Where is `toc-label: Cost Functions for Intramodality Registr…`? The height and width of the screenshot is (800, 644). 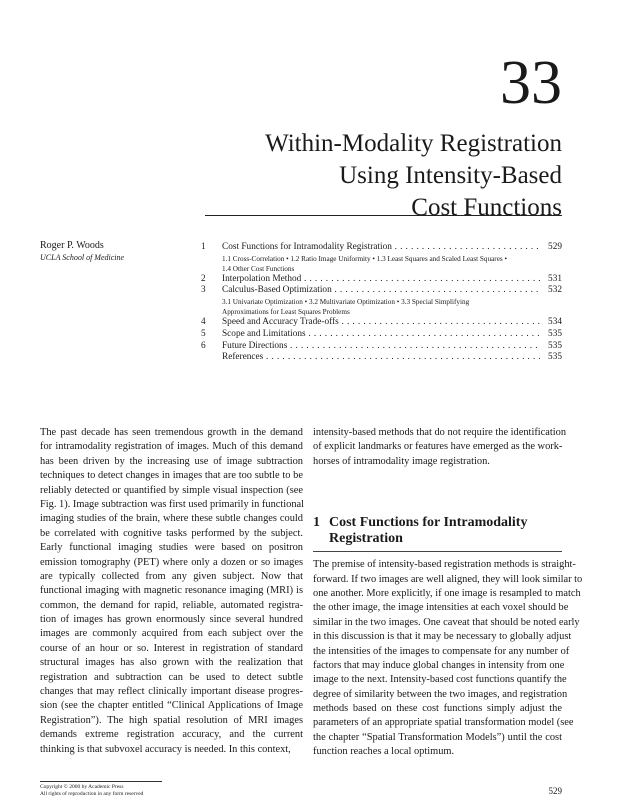
toc-label: Cost Functions for Intramodality Registr… is located at coordinates (381, 248).